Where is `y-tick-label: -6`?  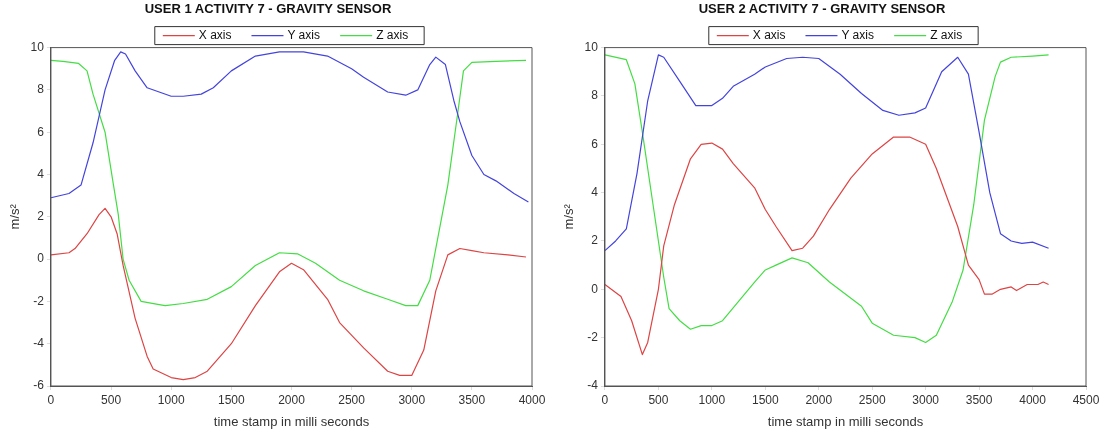 y-tick-label: -6 is located at coordinates (39, 385).